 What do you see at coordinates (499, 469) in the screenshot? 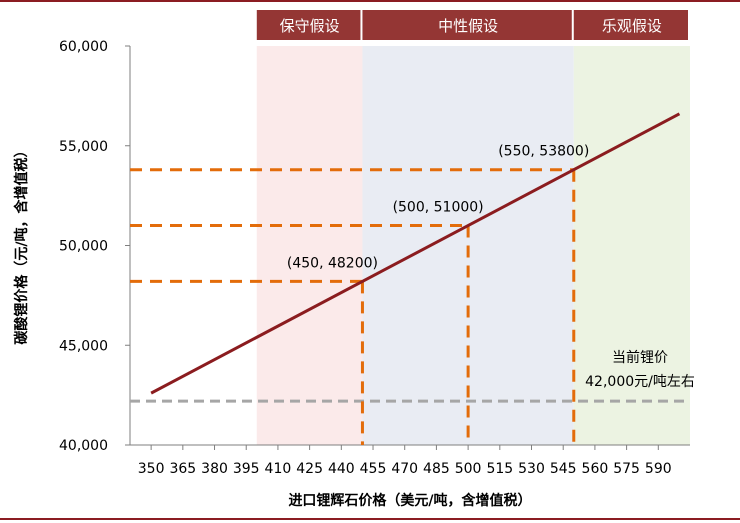
I see `x-tick-label: 515` at bounding box center [499, 469].